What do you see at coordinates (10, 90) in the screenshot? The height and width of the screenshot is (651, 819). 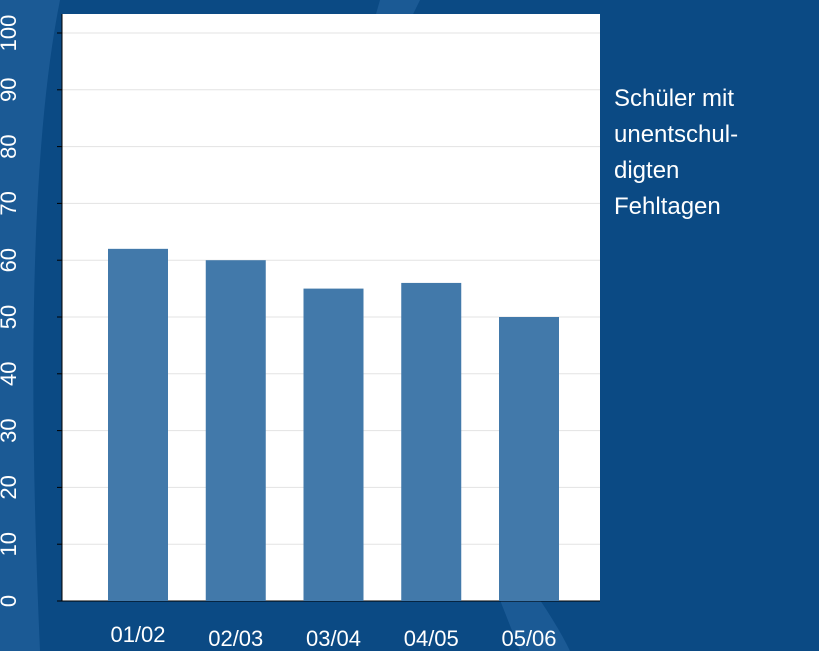 I see `y-tick-label: 90` at bounding box center [10, 90].